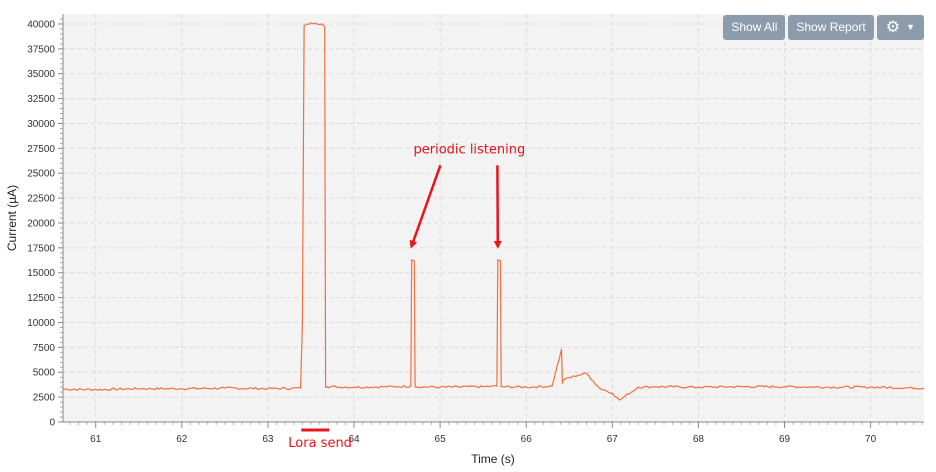 The image size is (936, 472). I want to click on show-report-button: Show Report, so click(831, 27).